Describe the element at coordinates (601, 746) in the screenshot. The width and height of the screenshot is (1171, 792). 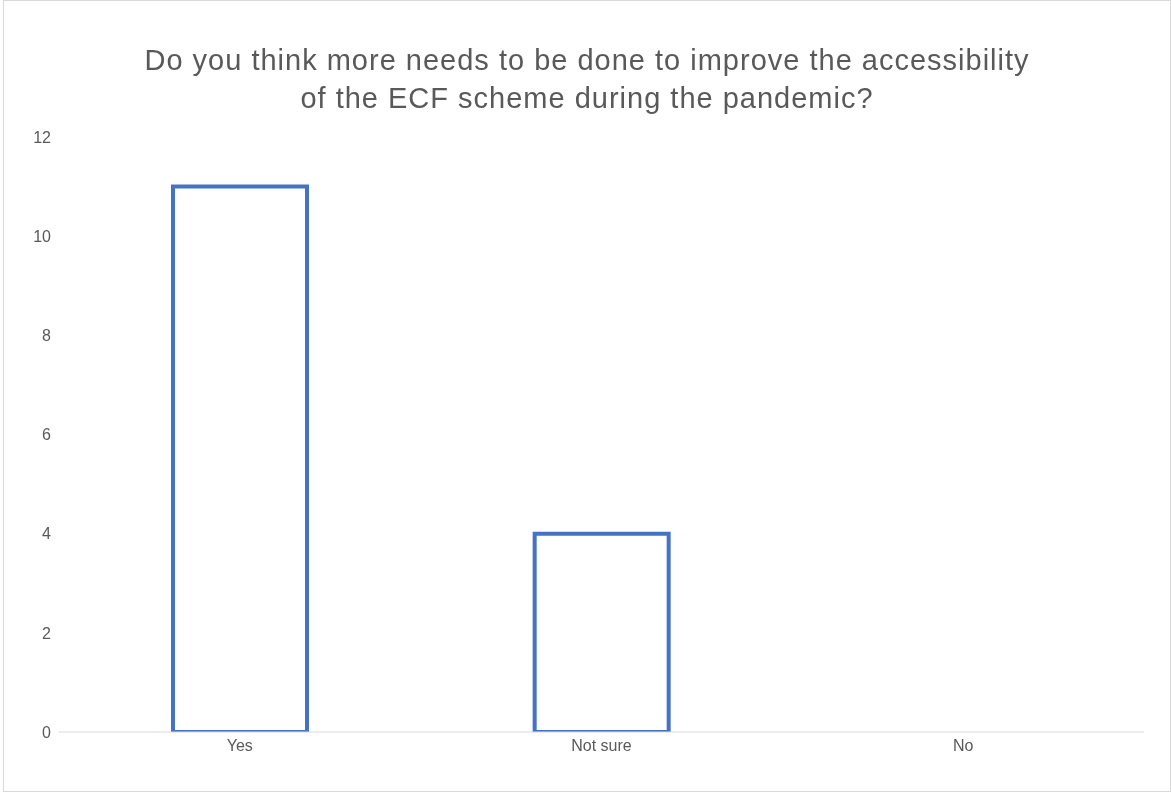
I see `x-tick-label: Not sure` at that location.